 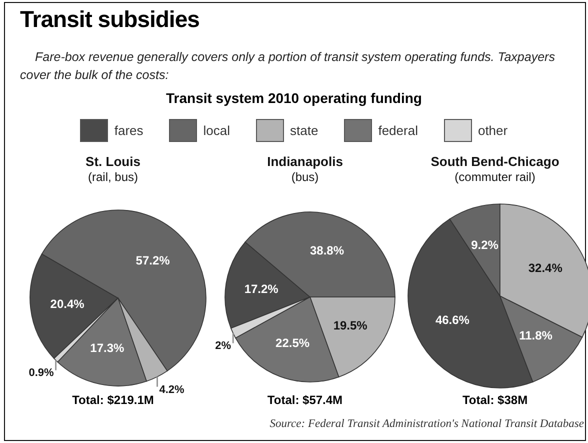 What do you see at coordinates (304, 130) in the screenshot?
I see `legend-label: state` at bounding box center [304, 130].